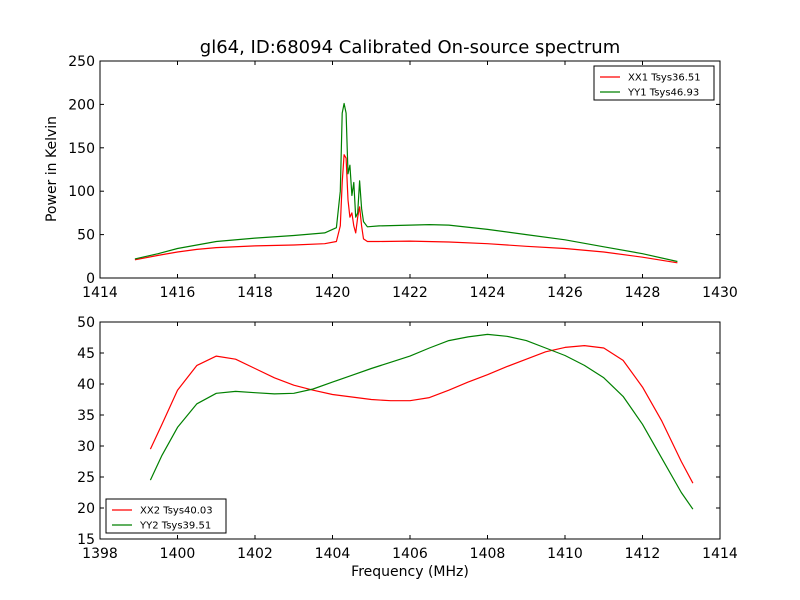 The height and width of the screenshot is (600, 800). I want to click on legend-label: XX2 Tsys40.03, so click(176, 511).